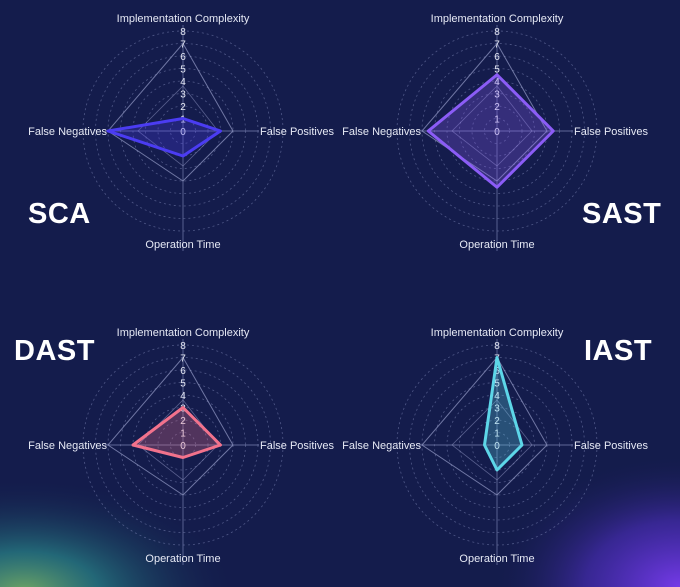 This screenshot has height=587, width=680. Describe the element at coordinates (622, 214) in the screenshot. I see `chart-title-sast: SAST` at that location.